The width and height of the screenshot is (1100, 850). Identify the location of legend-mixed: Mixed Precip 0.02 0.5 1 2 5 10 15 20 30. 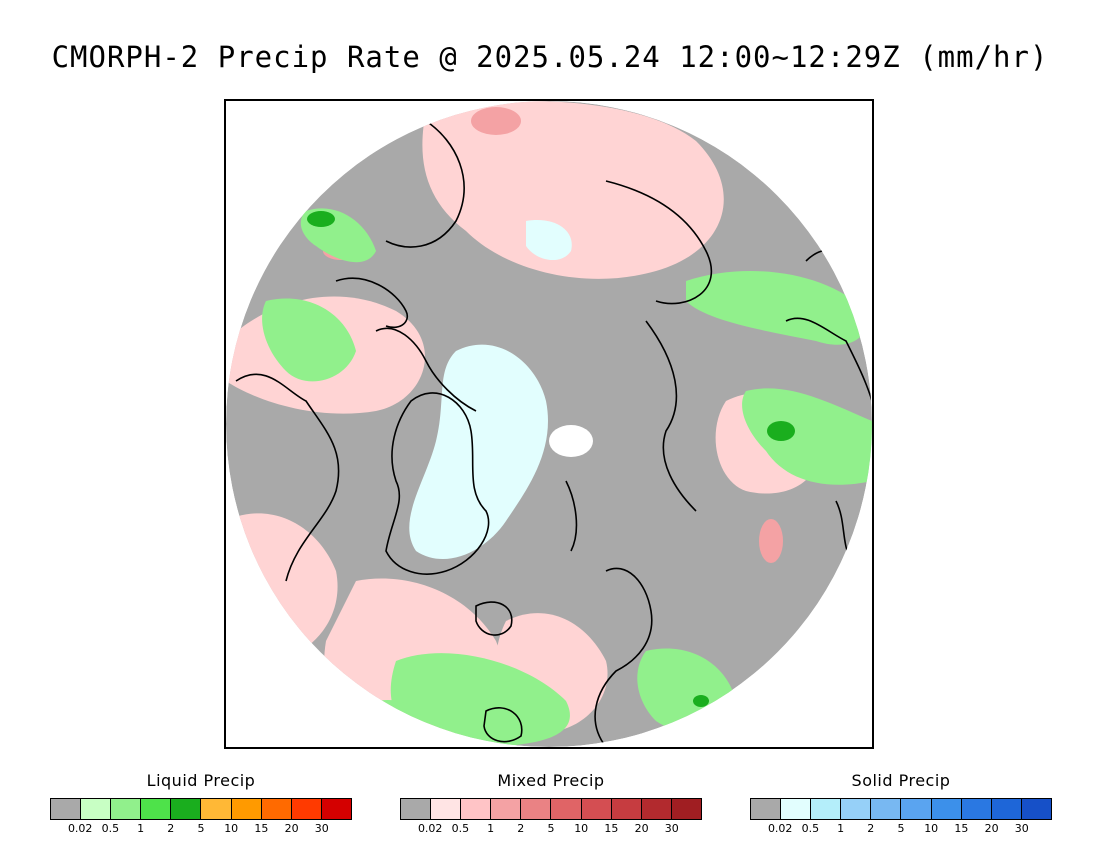
(551, 803).